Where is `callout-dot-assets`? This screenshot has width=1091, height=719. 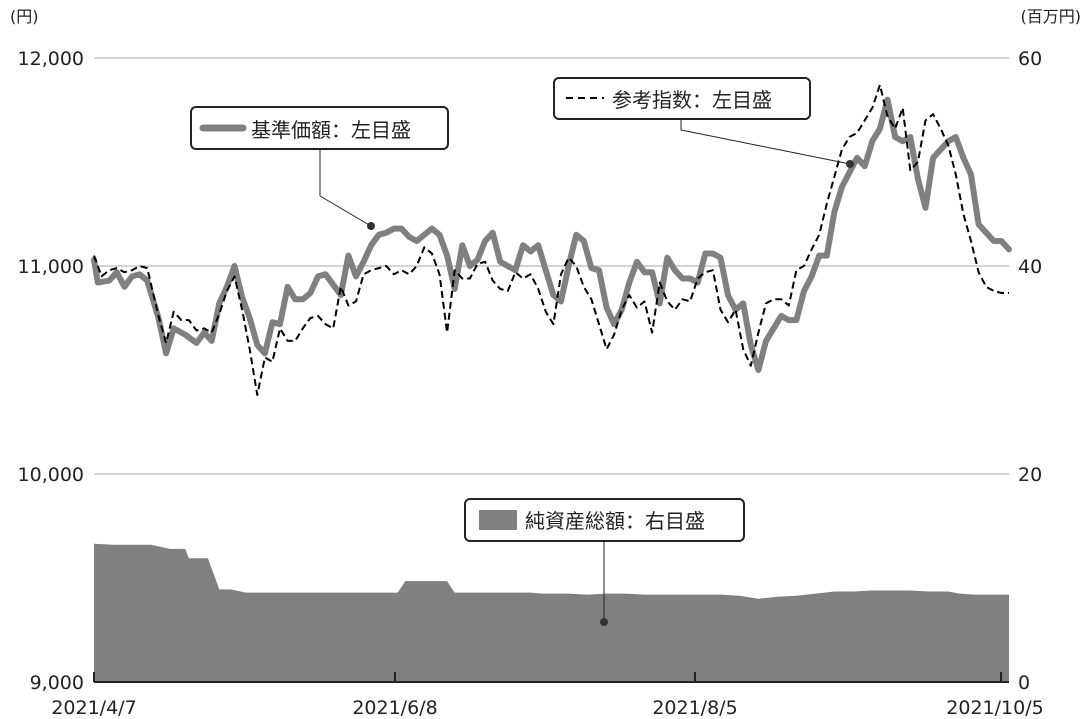
callout-dot-assets is located at coordinates (604, 622).